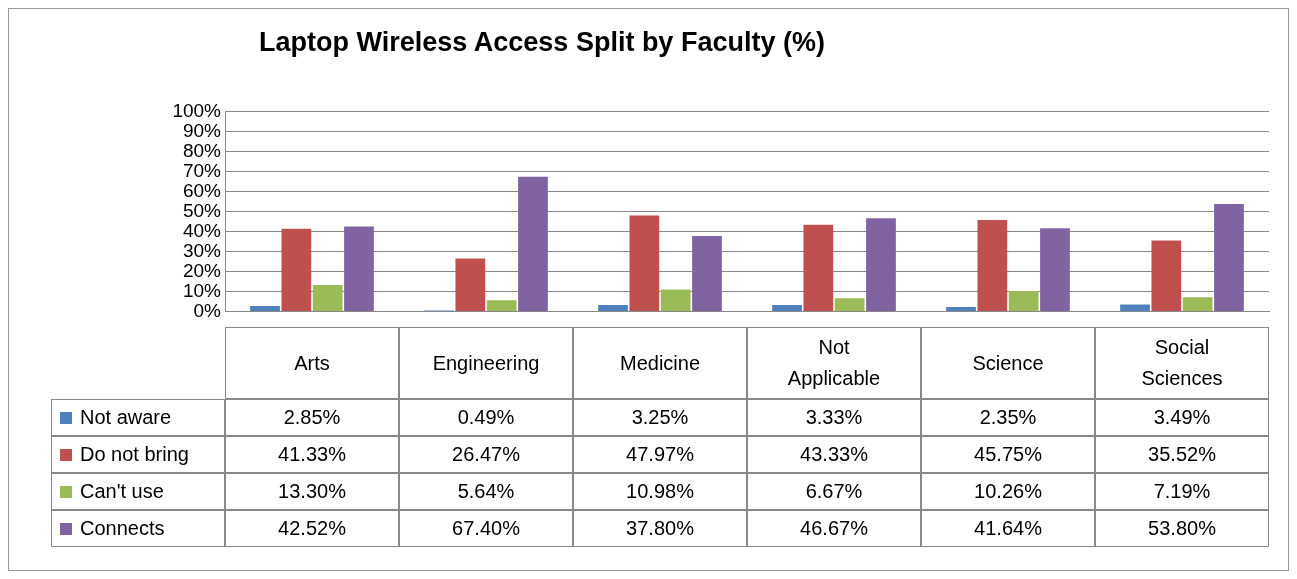 This screenshot has height=579, width=1297. What do you see at coordinates (542, 42) in the screenshot?
I see `chart-title: Laptop Wireless Access Split by Faculty (%)` at bounding box center [542, 42].